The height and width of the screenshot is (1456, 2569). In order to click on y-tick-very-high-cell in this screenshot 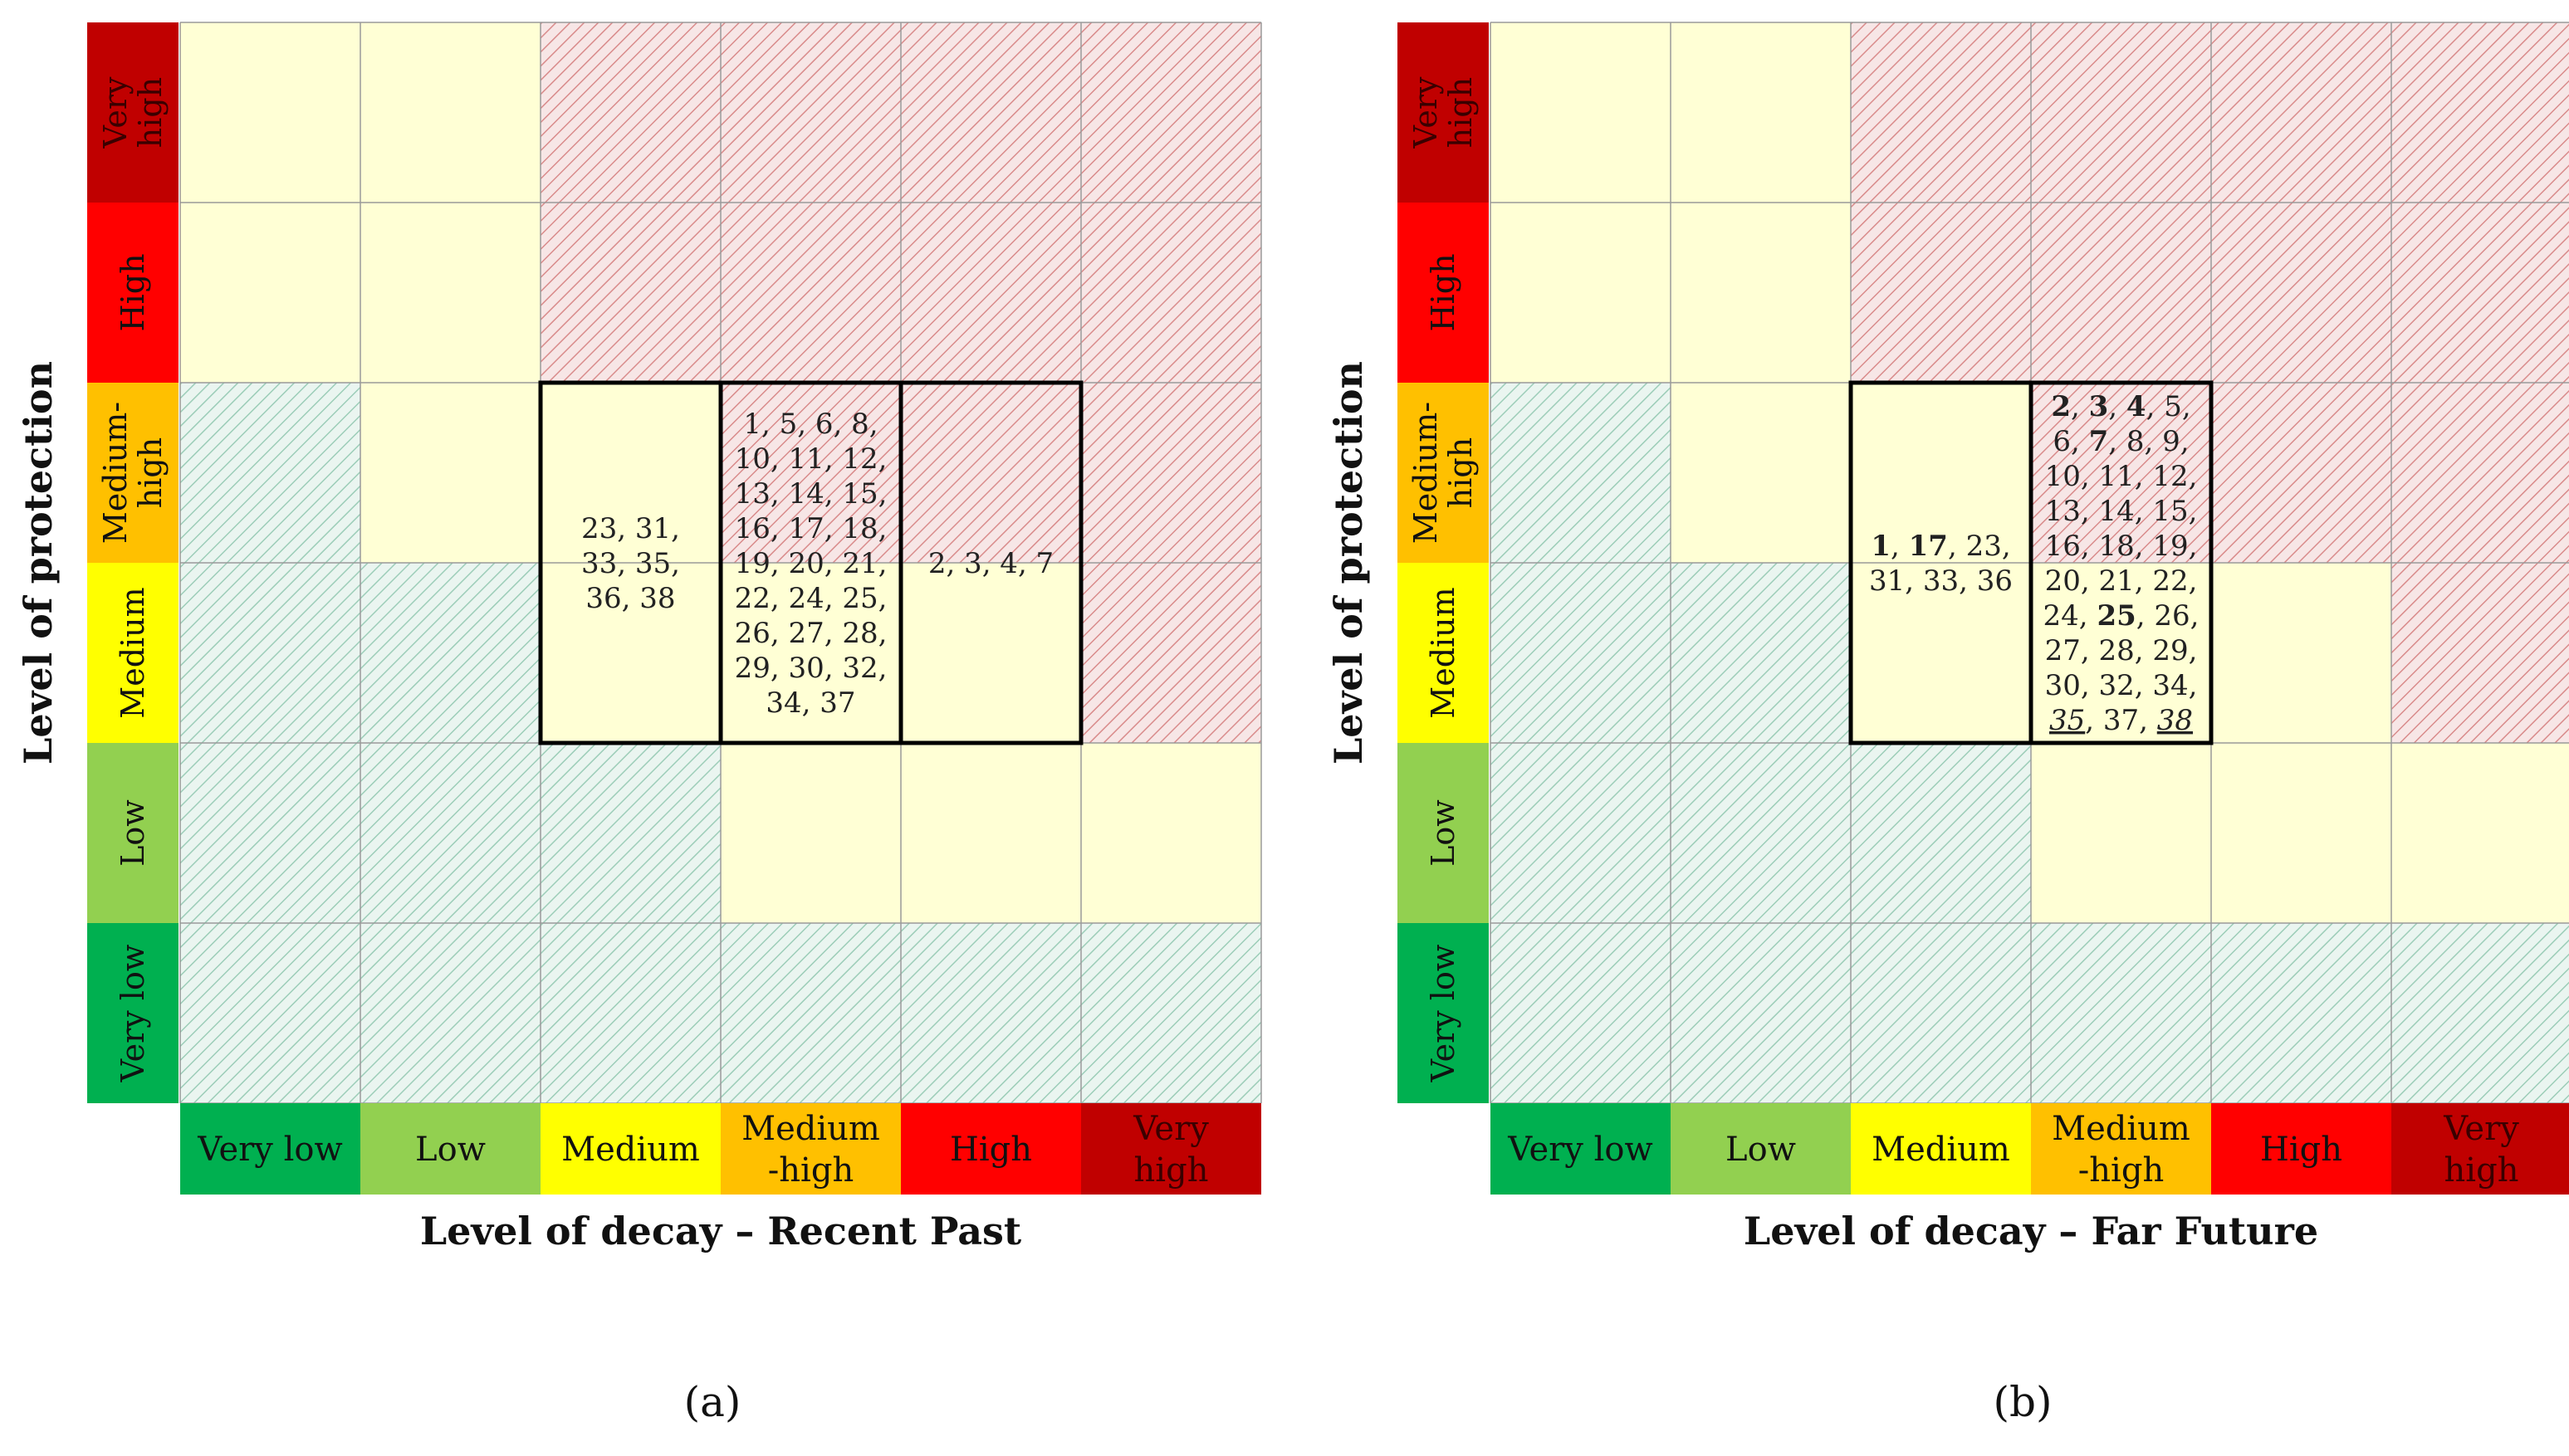, I will do `click(133, 112)`.